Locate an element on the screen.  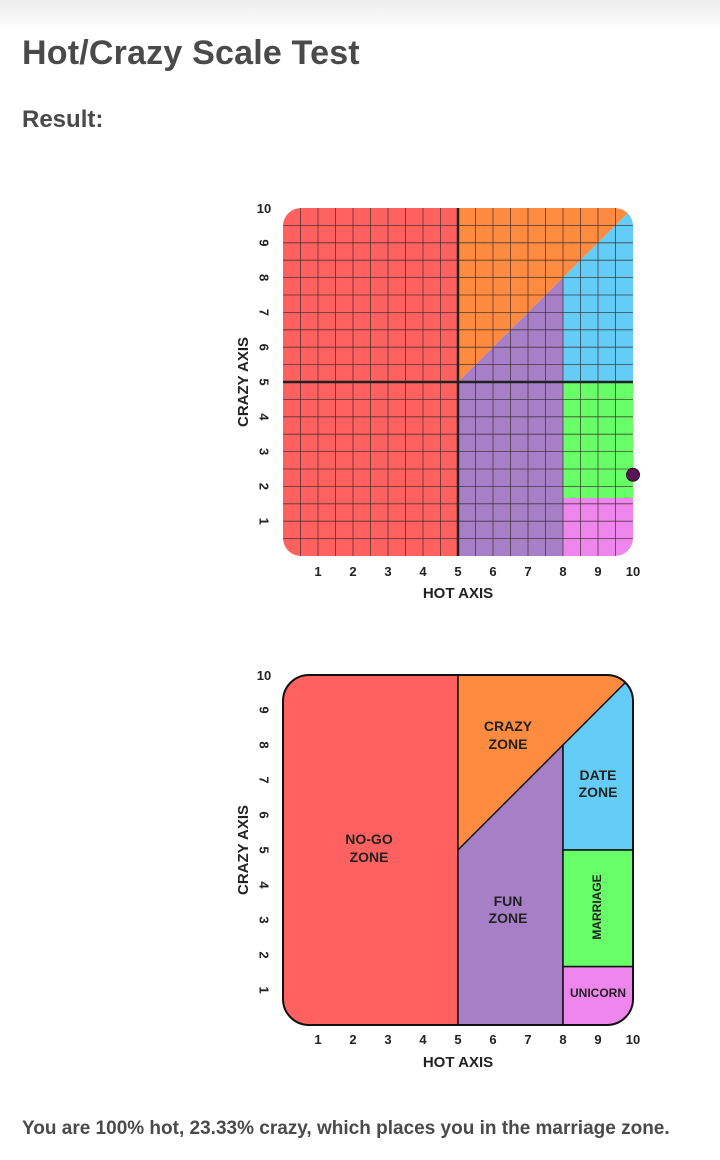
top-bar is located at coordinates (360, 15).